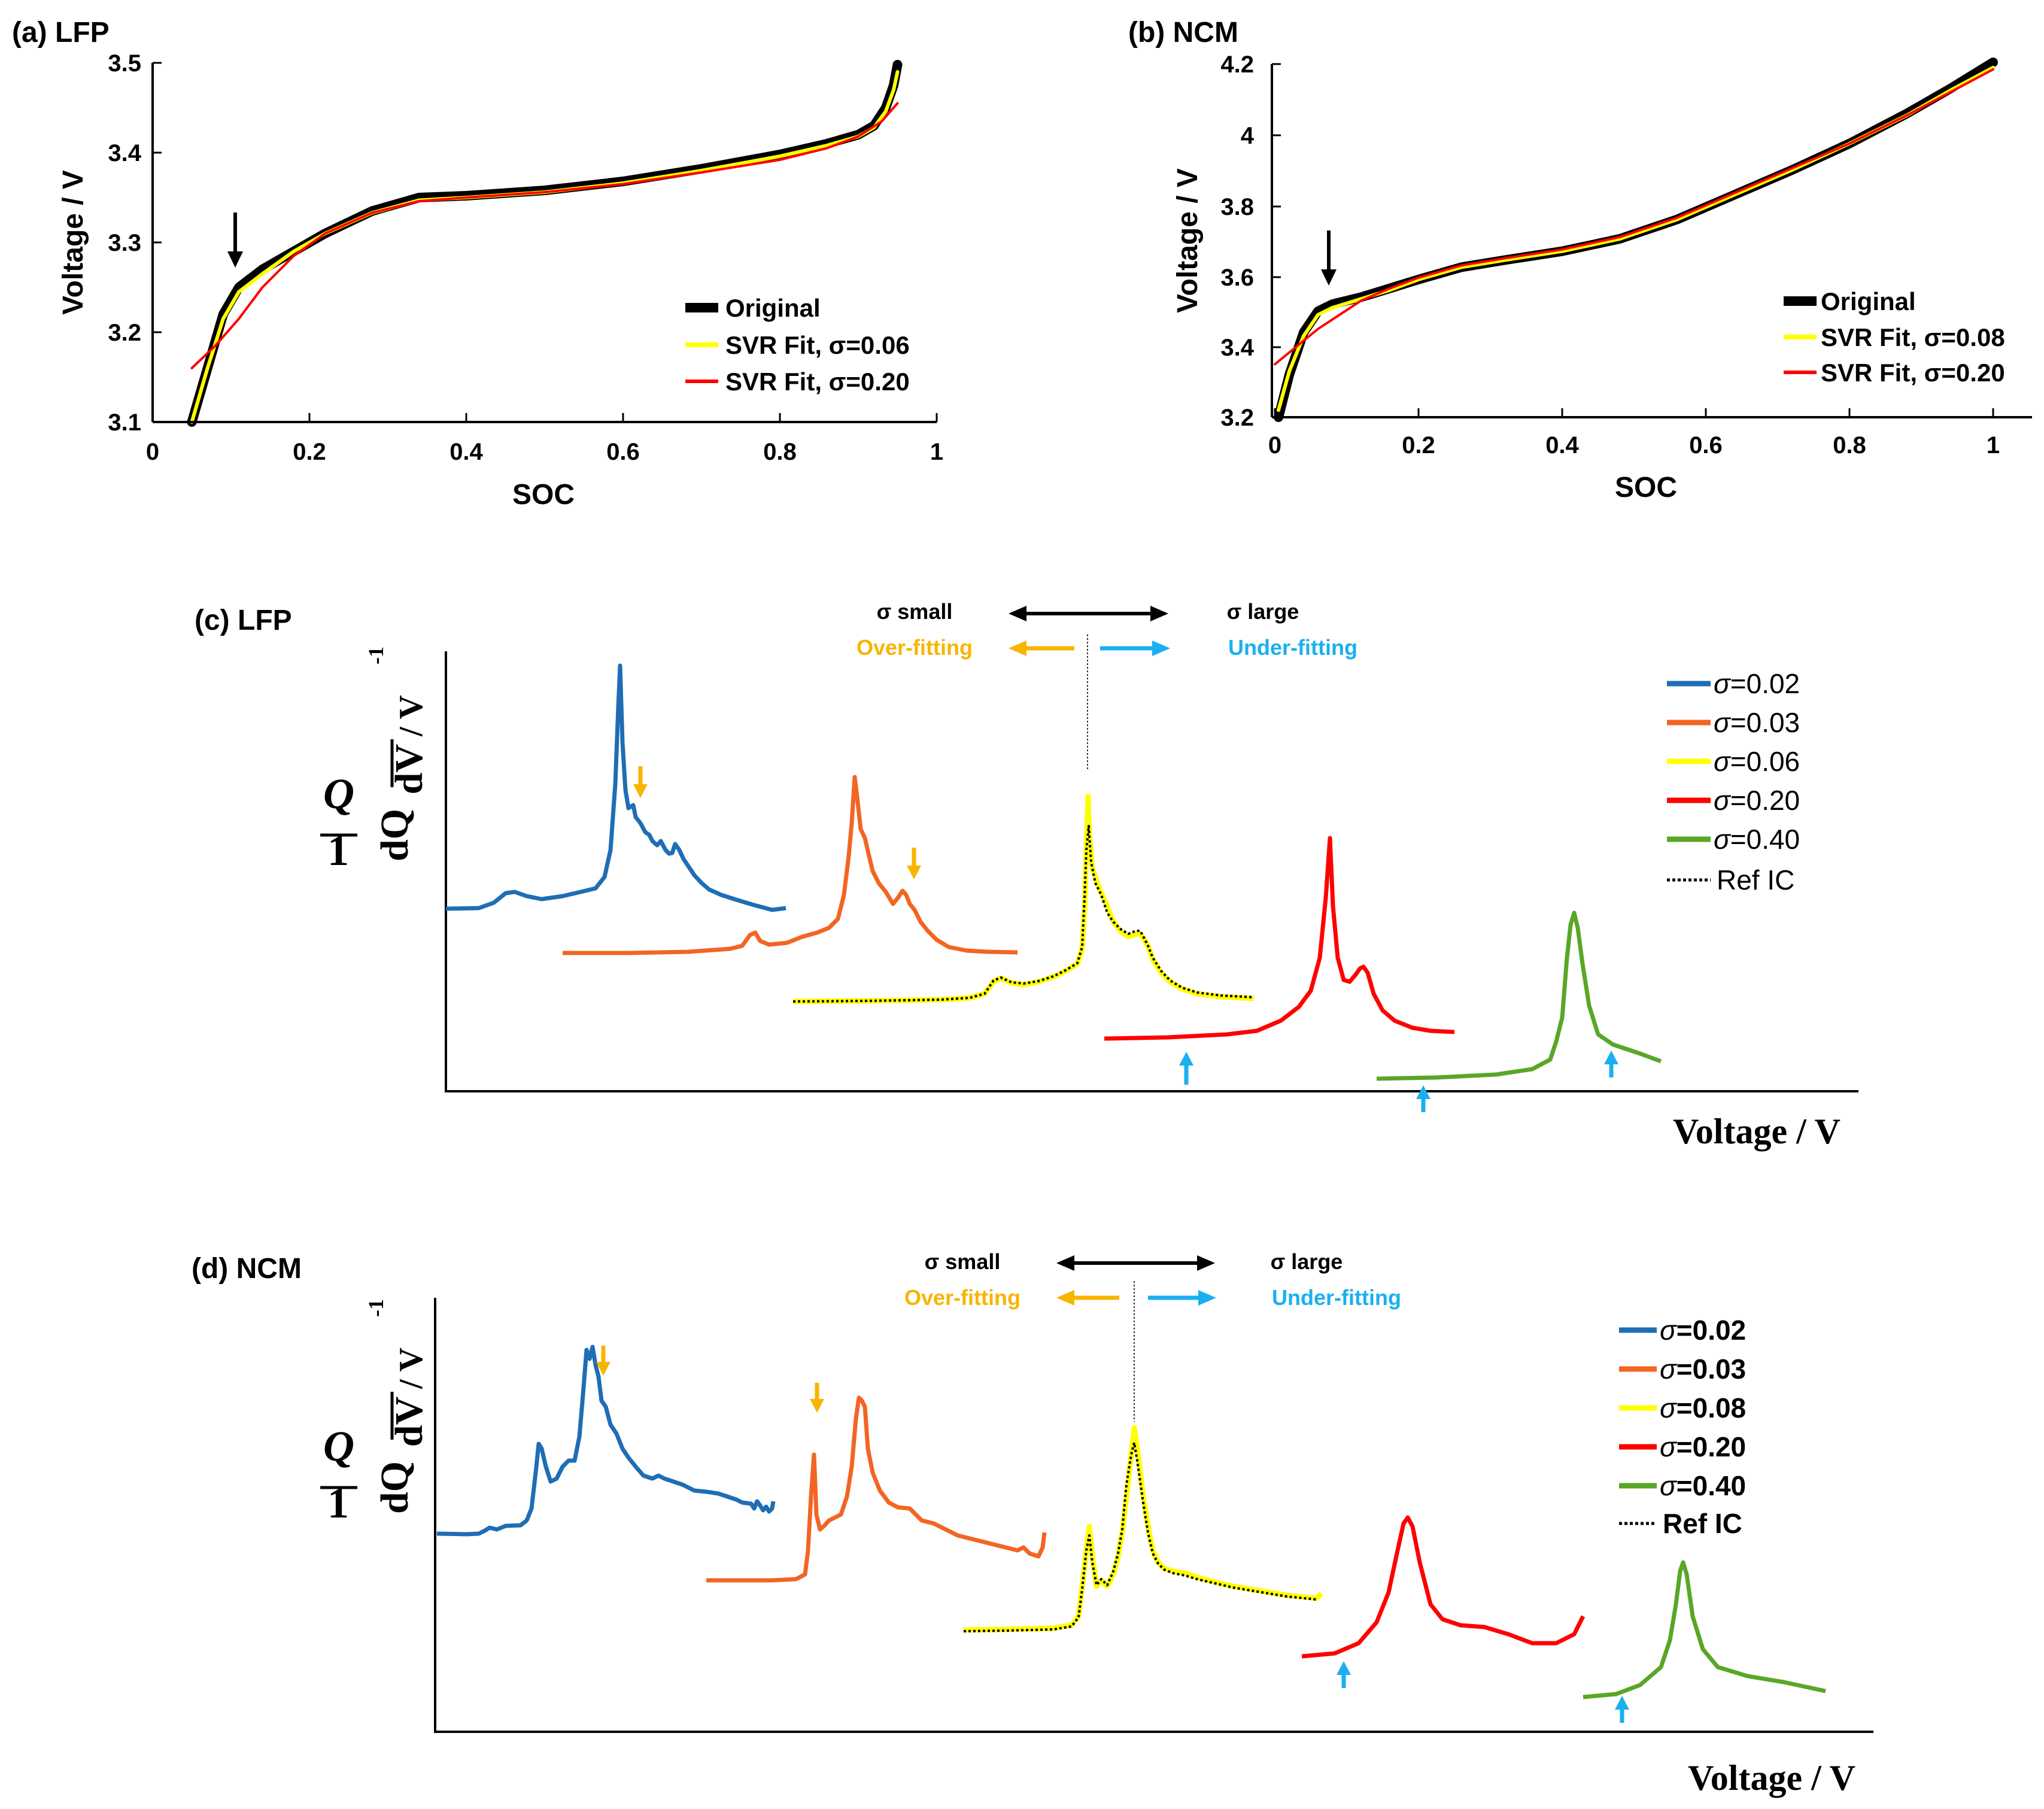 This screenshot has height=1809, width=2044. What do you see at coordinates (962, 1298) in the screenshot?
I see `panel-d-over-fitting: Over-fitting` at bounding box center [962, 1298].